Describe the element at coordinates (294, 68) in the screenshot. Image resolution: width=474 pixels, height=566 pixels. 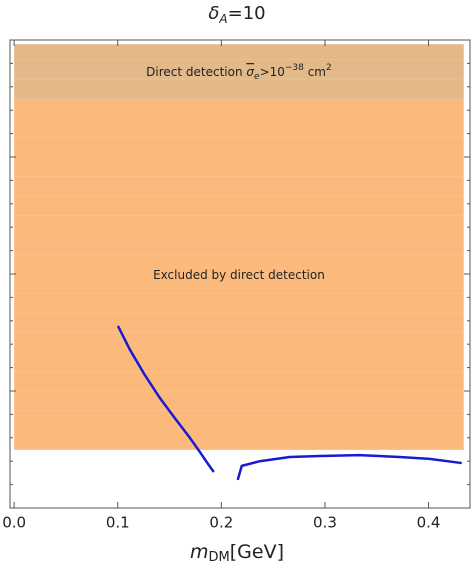
I see `label-part: −38` at that location.